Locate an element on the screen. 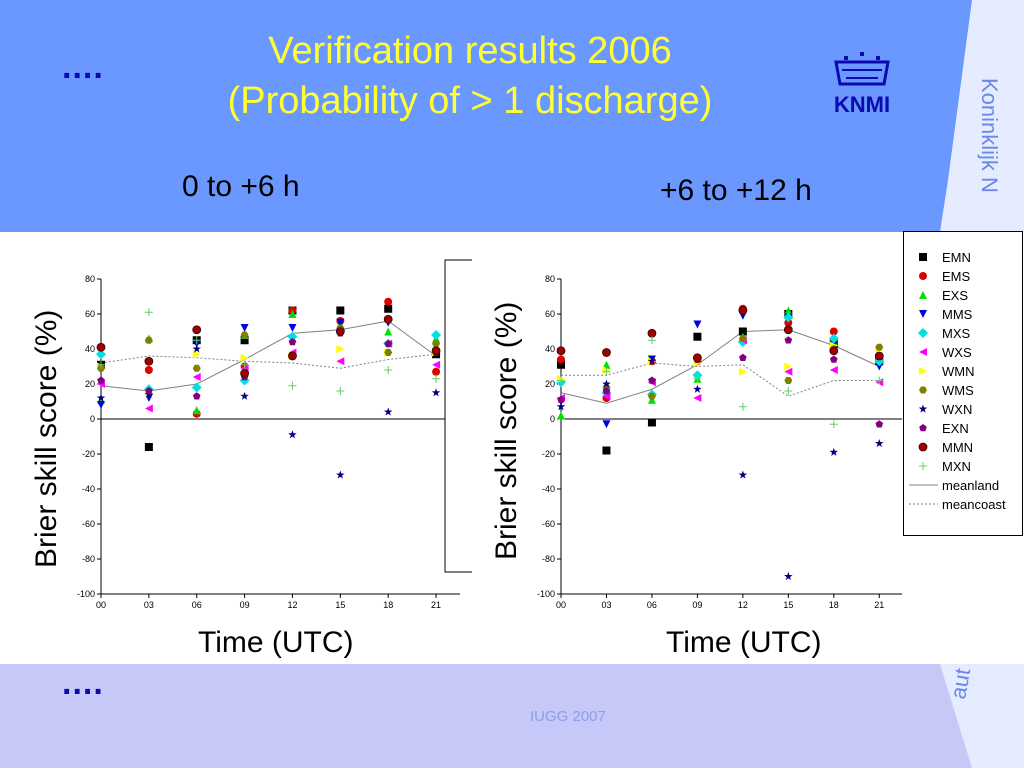 This screenshot has width=1024, height=768. slide-title-line2: (Probability of > 1 discharge) is located at coordinates (470, 101).